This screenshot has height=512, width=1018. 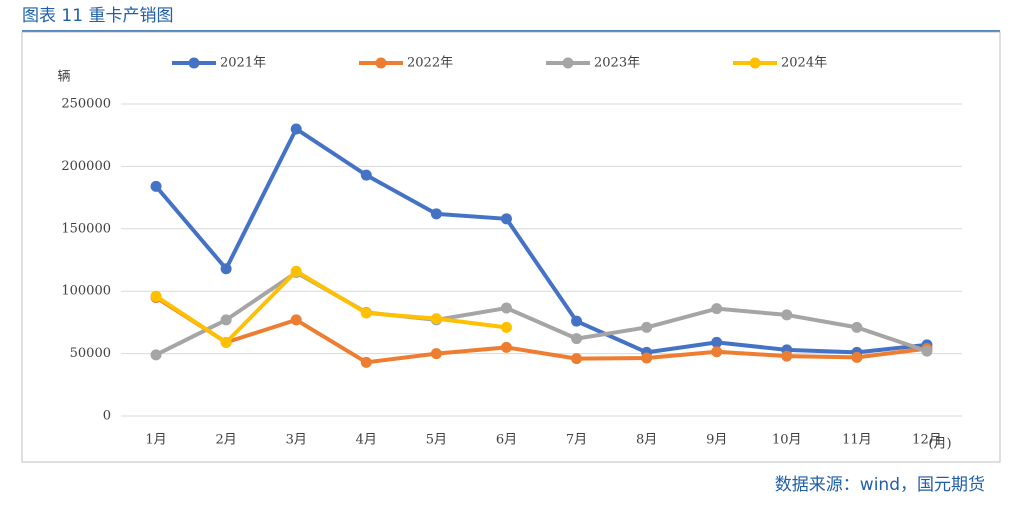 I want to click on x-axis-label: (月), so click(x=939, y=444).